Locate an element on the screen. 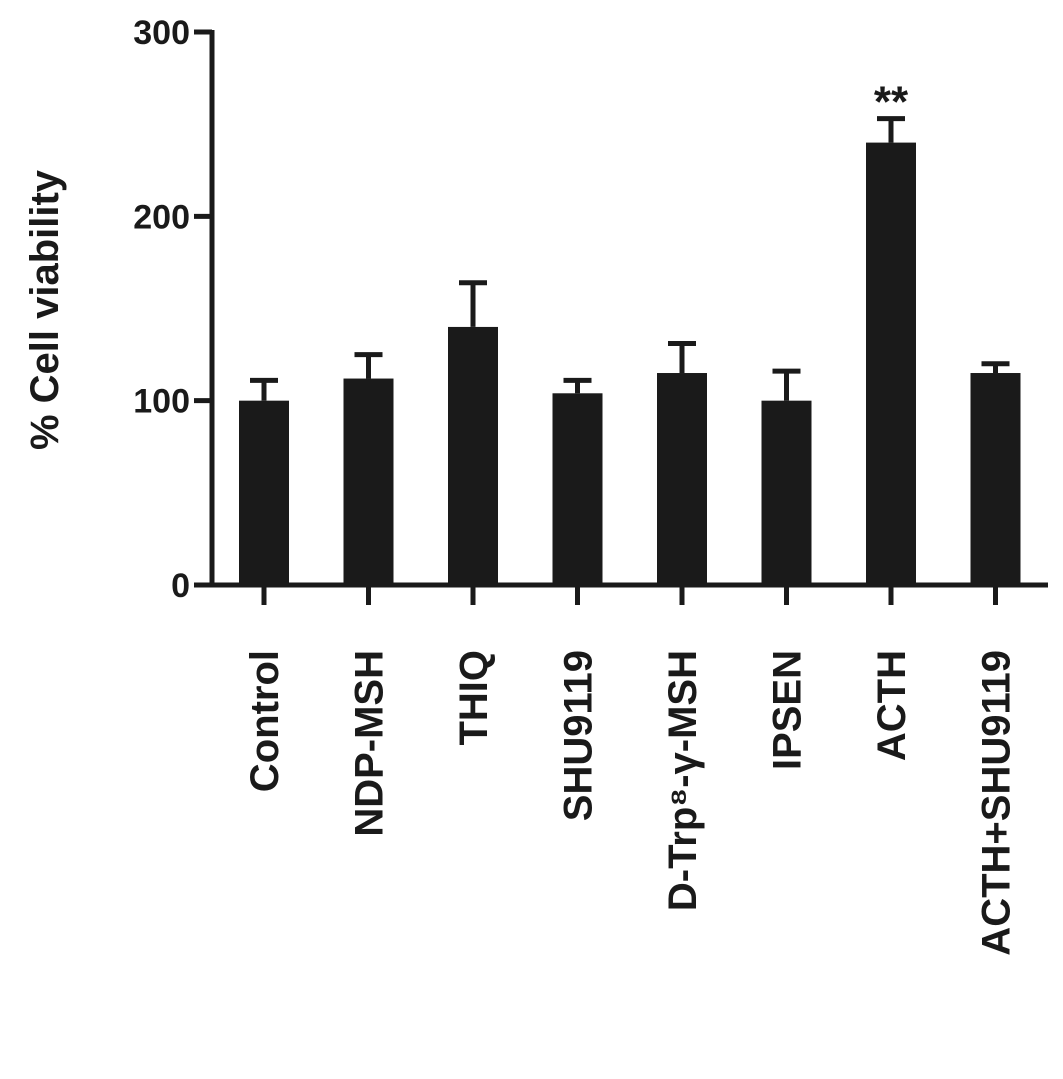  y-tick-label: 0 is located at coordinates (180, 586).